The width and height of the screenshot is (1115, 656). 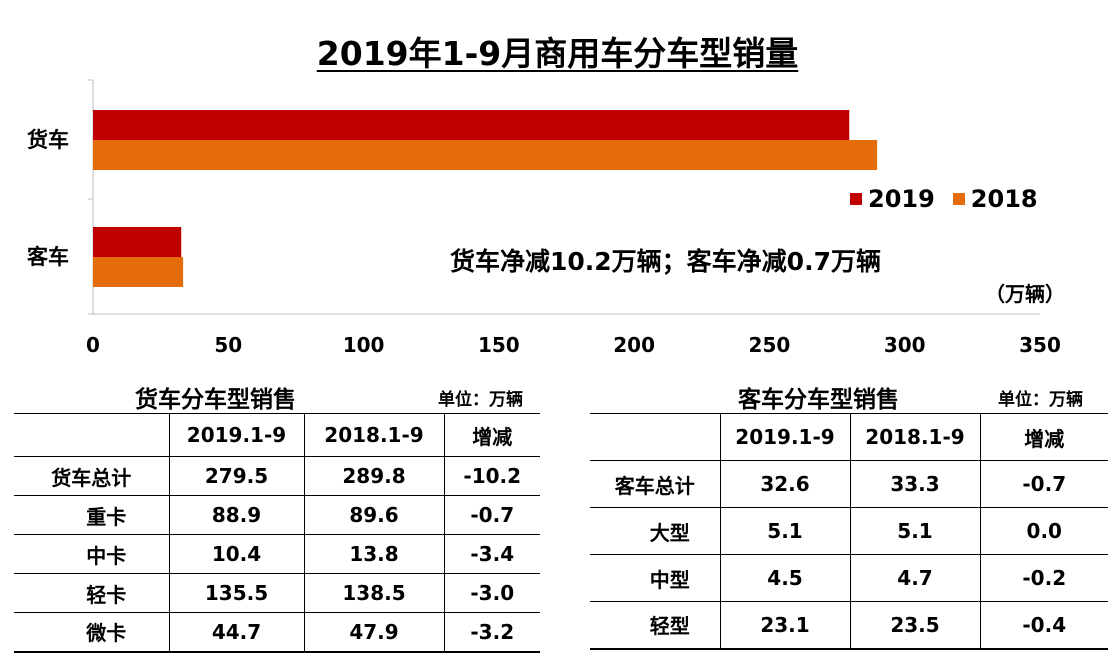 I want to click on chart-title: 2019年1-9月商用车分车型销量, so click(x=557, y=51).